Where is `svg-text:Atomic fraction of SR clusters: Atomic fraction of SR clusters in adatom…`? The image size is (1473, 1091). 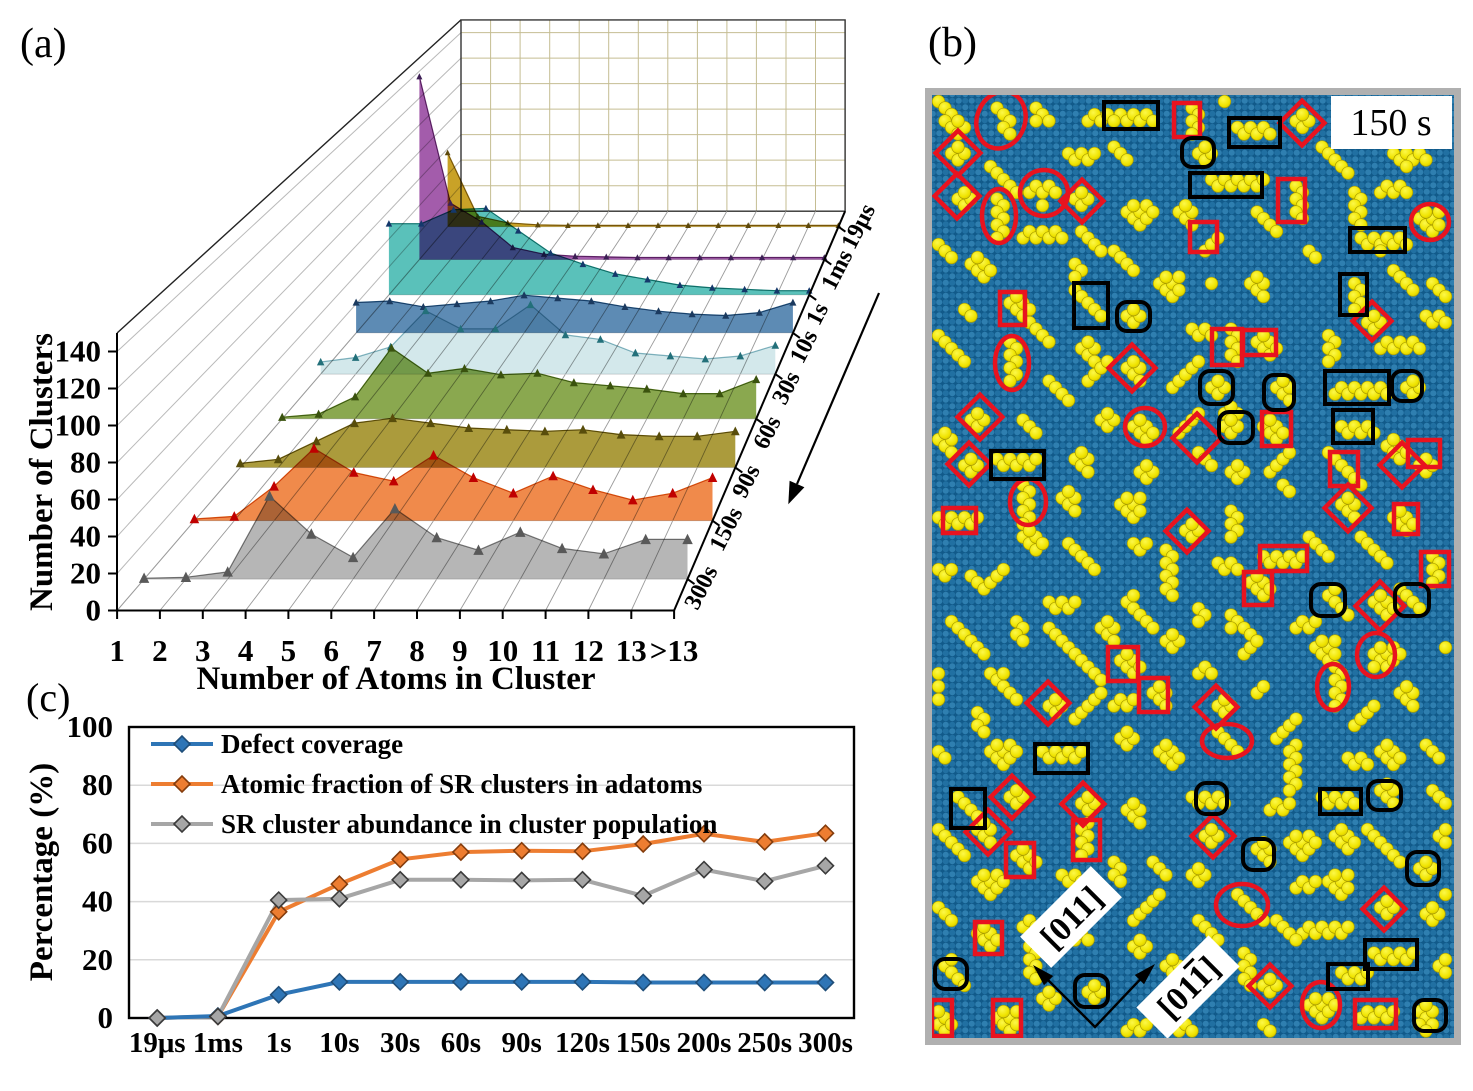
svg-text:Atomic fraction of SR clusters: Atomic fraction of SR clusters in adatom… is located at coordinates (461, 784).